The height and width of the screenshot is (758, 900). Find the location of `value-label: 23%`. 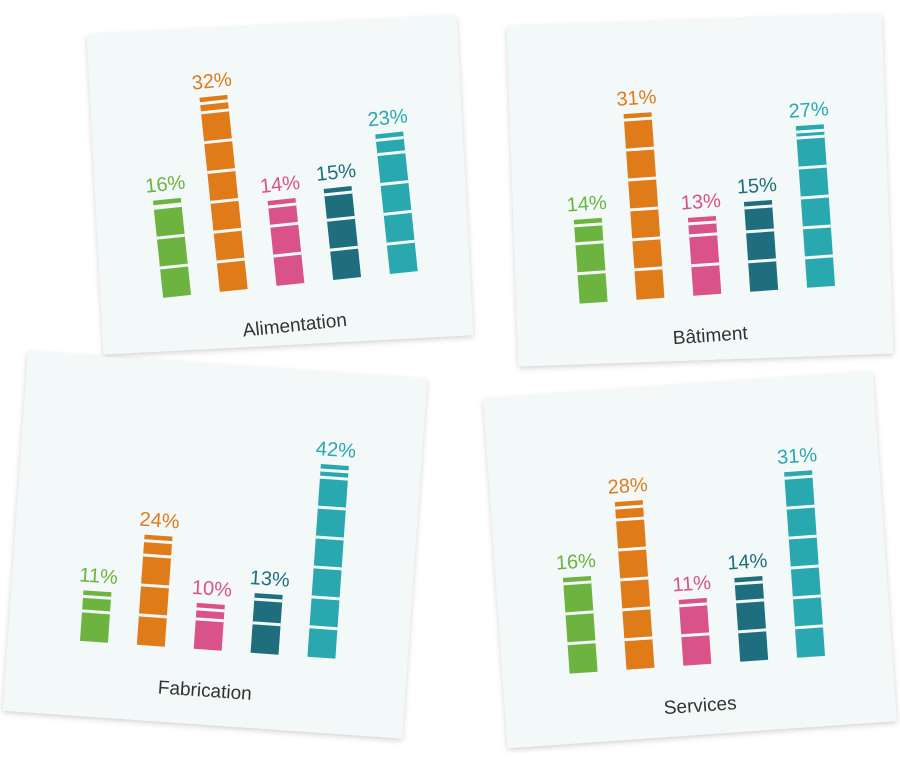

value-label: 23% is located at coordinates (388, 118).